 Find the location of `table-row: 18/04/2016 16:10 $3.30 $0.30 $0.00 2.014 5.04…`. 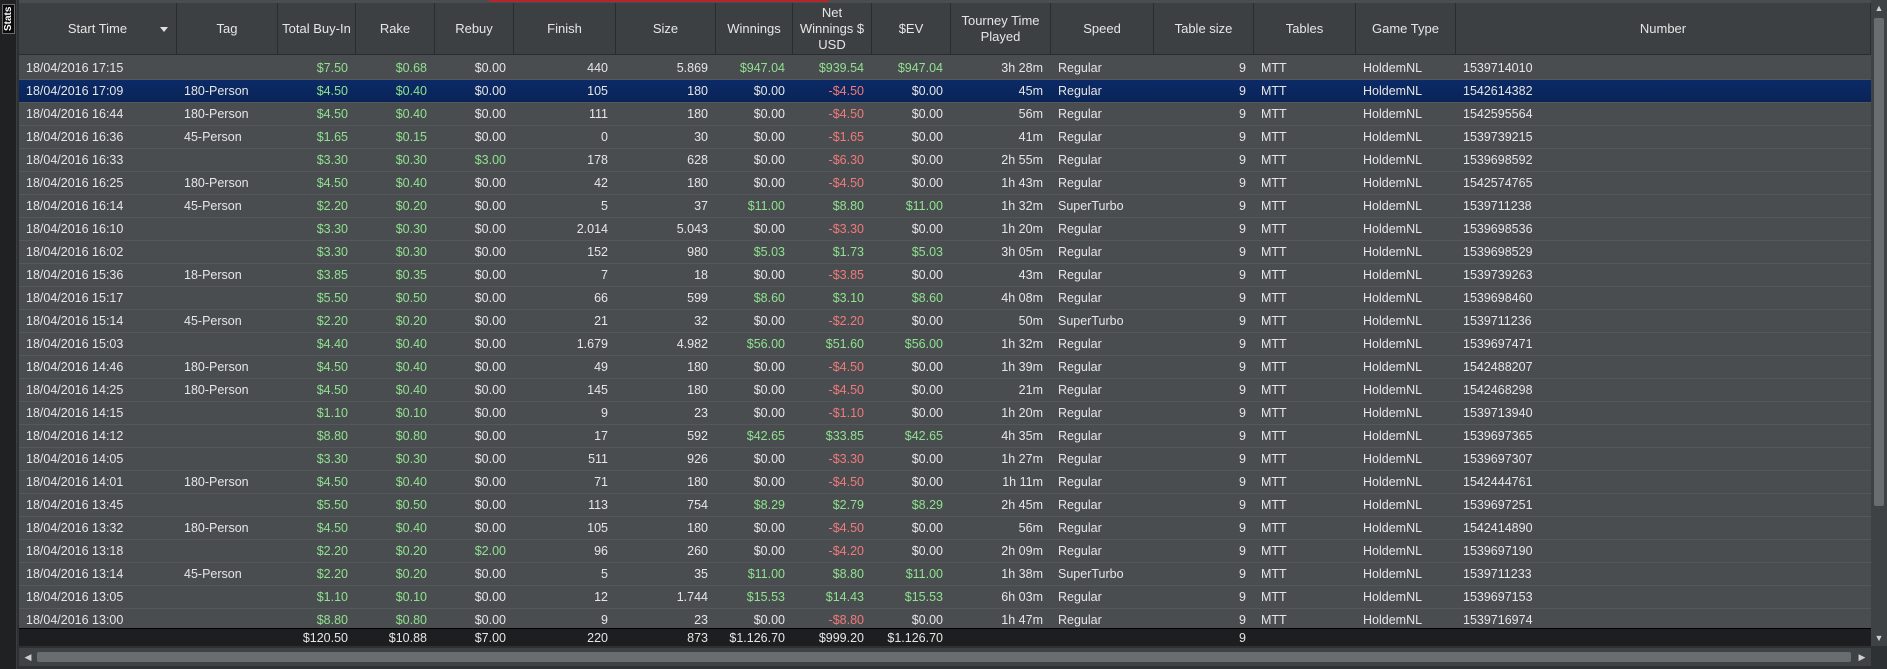

table-row: 18/04/2016 16:10 $3.30 $0.30 $0.00 2.014 5.04… is located at coordinates (945, 229).